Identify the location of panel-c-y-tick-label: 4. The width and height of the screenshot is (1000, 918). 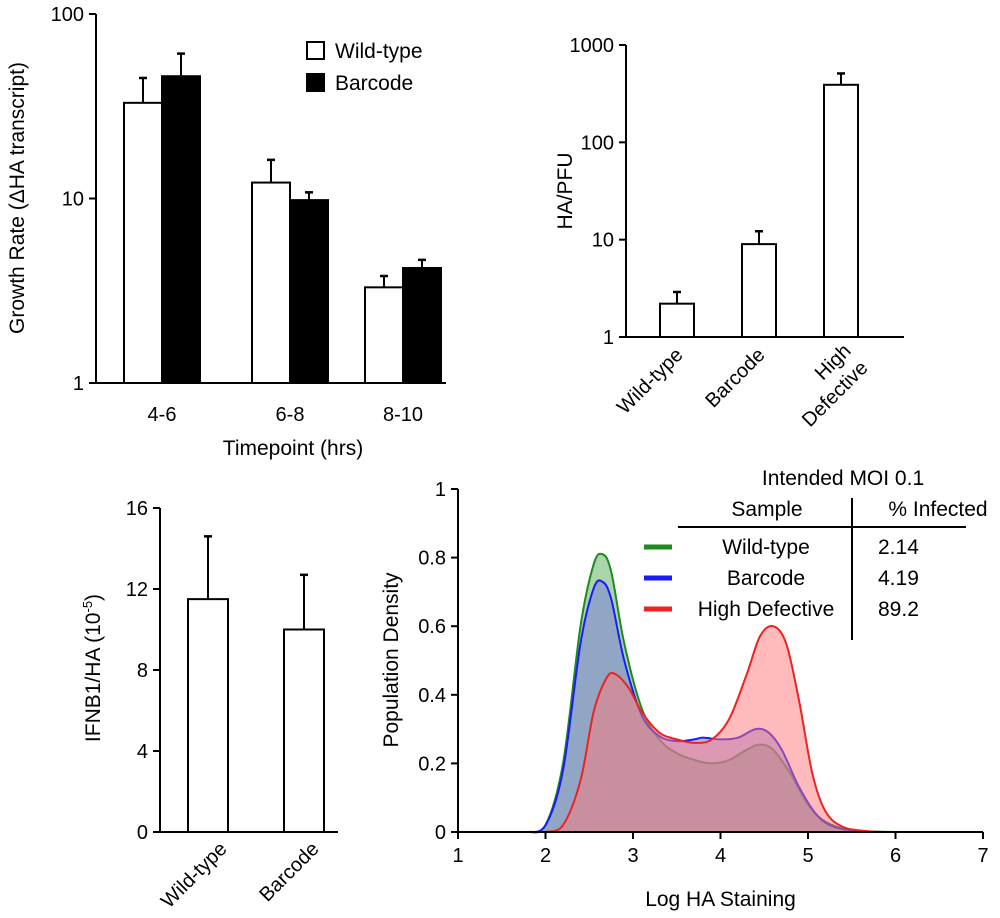
(142, 752).